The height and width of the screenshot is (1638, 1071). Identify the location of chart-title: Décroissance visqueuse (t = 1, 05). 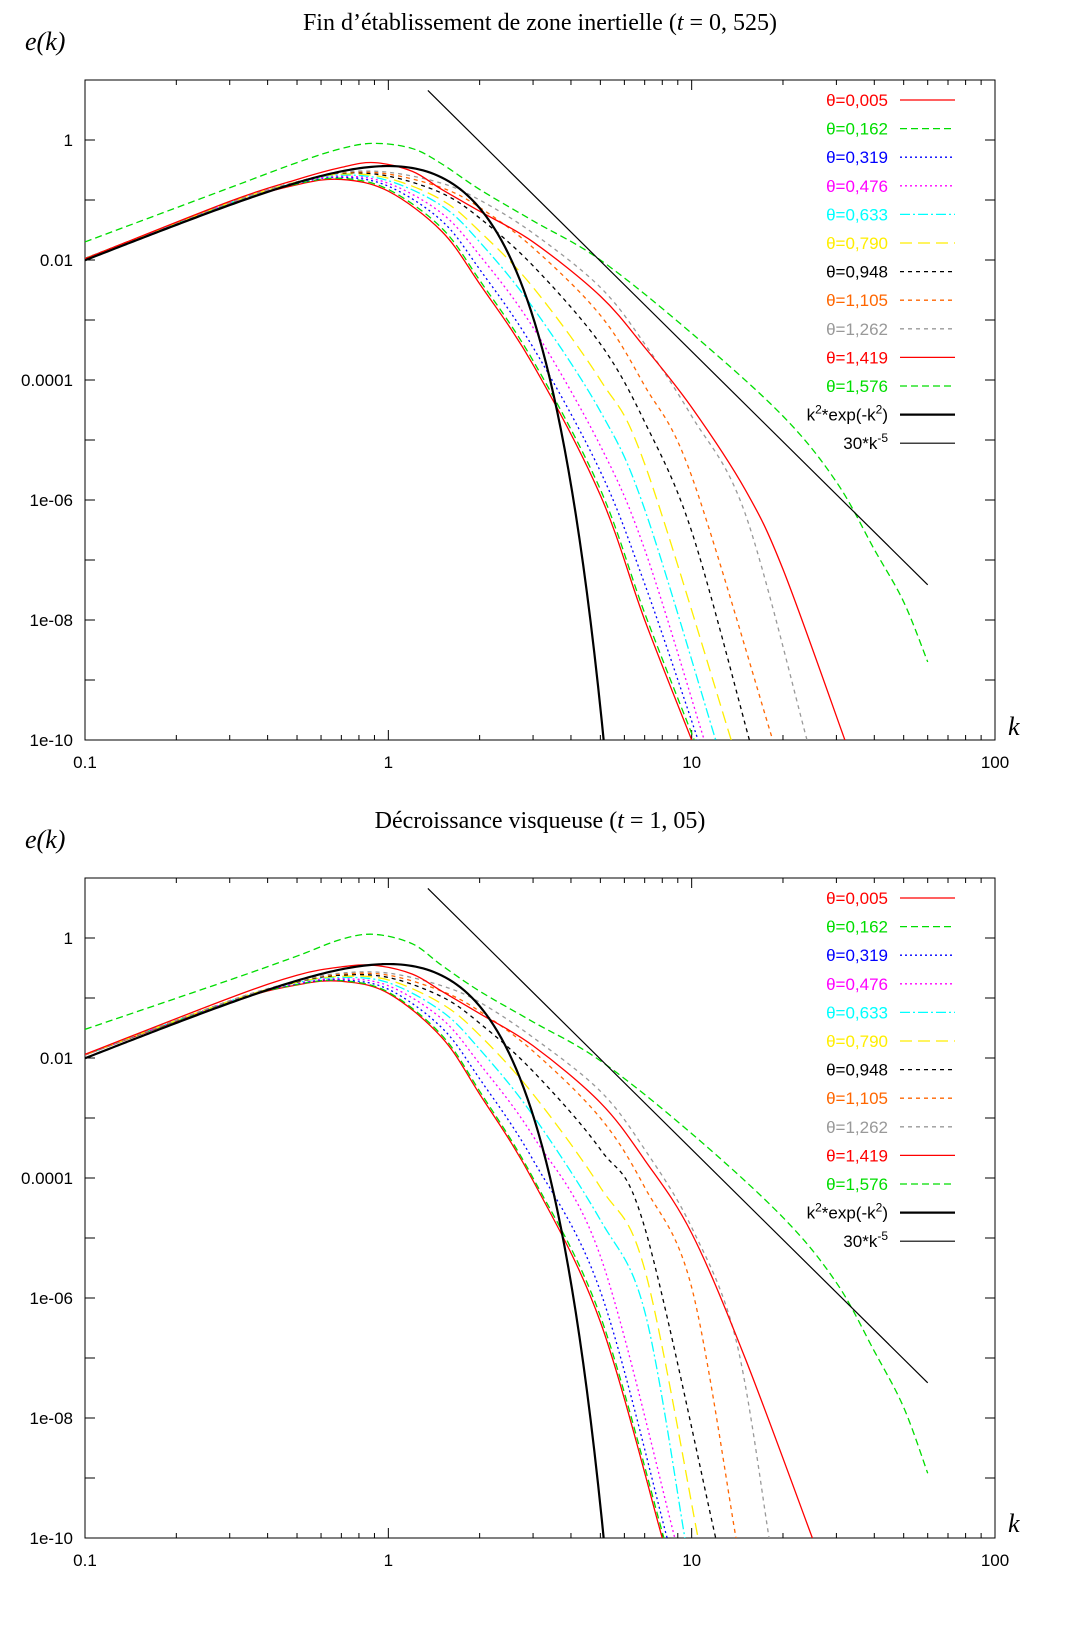
(540, 821).